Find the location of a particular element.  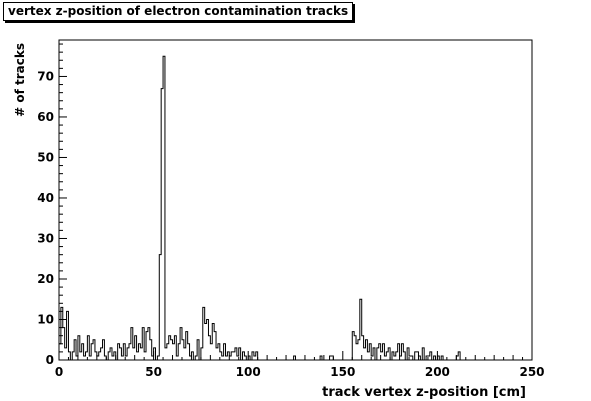

x-tick-label: 100 is located at coordinates (248, 372).